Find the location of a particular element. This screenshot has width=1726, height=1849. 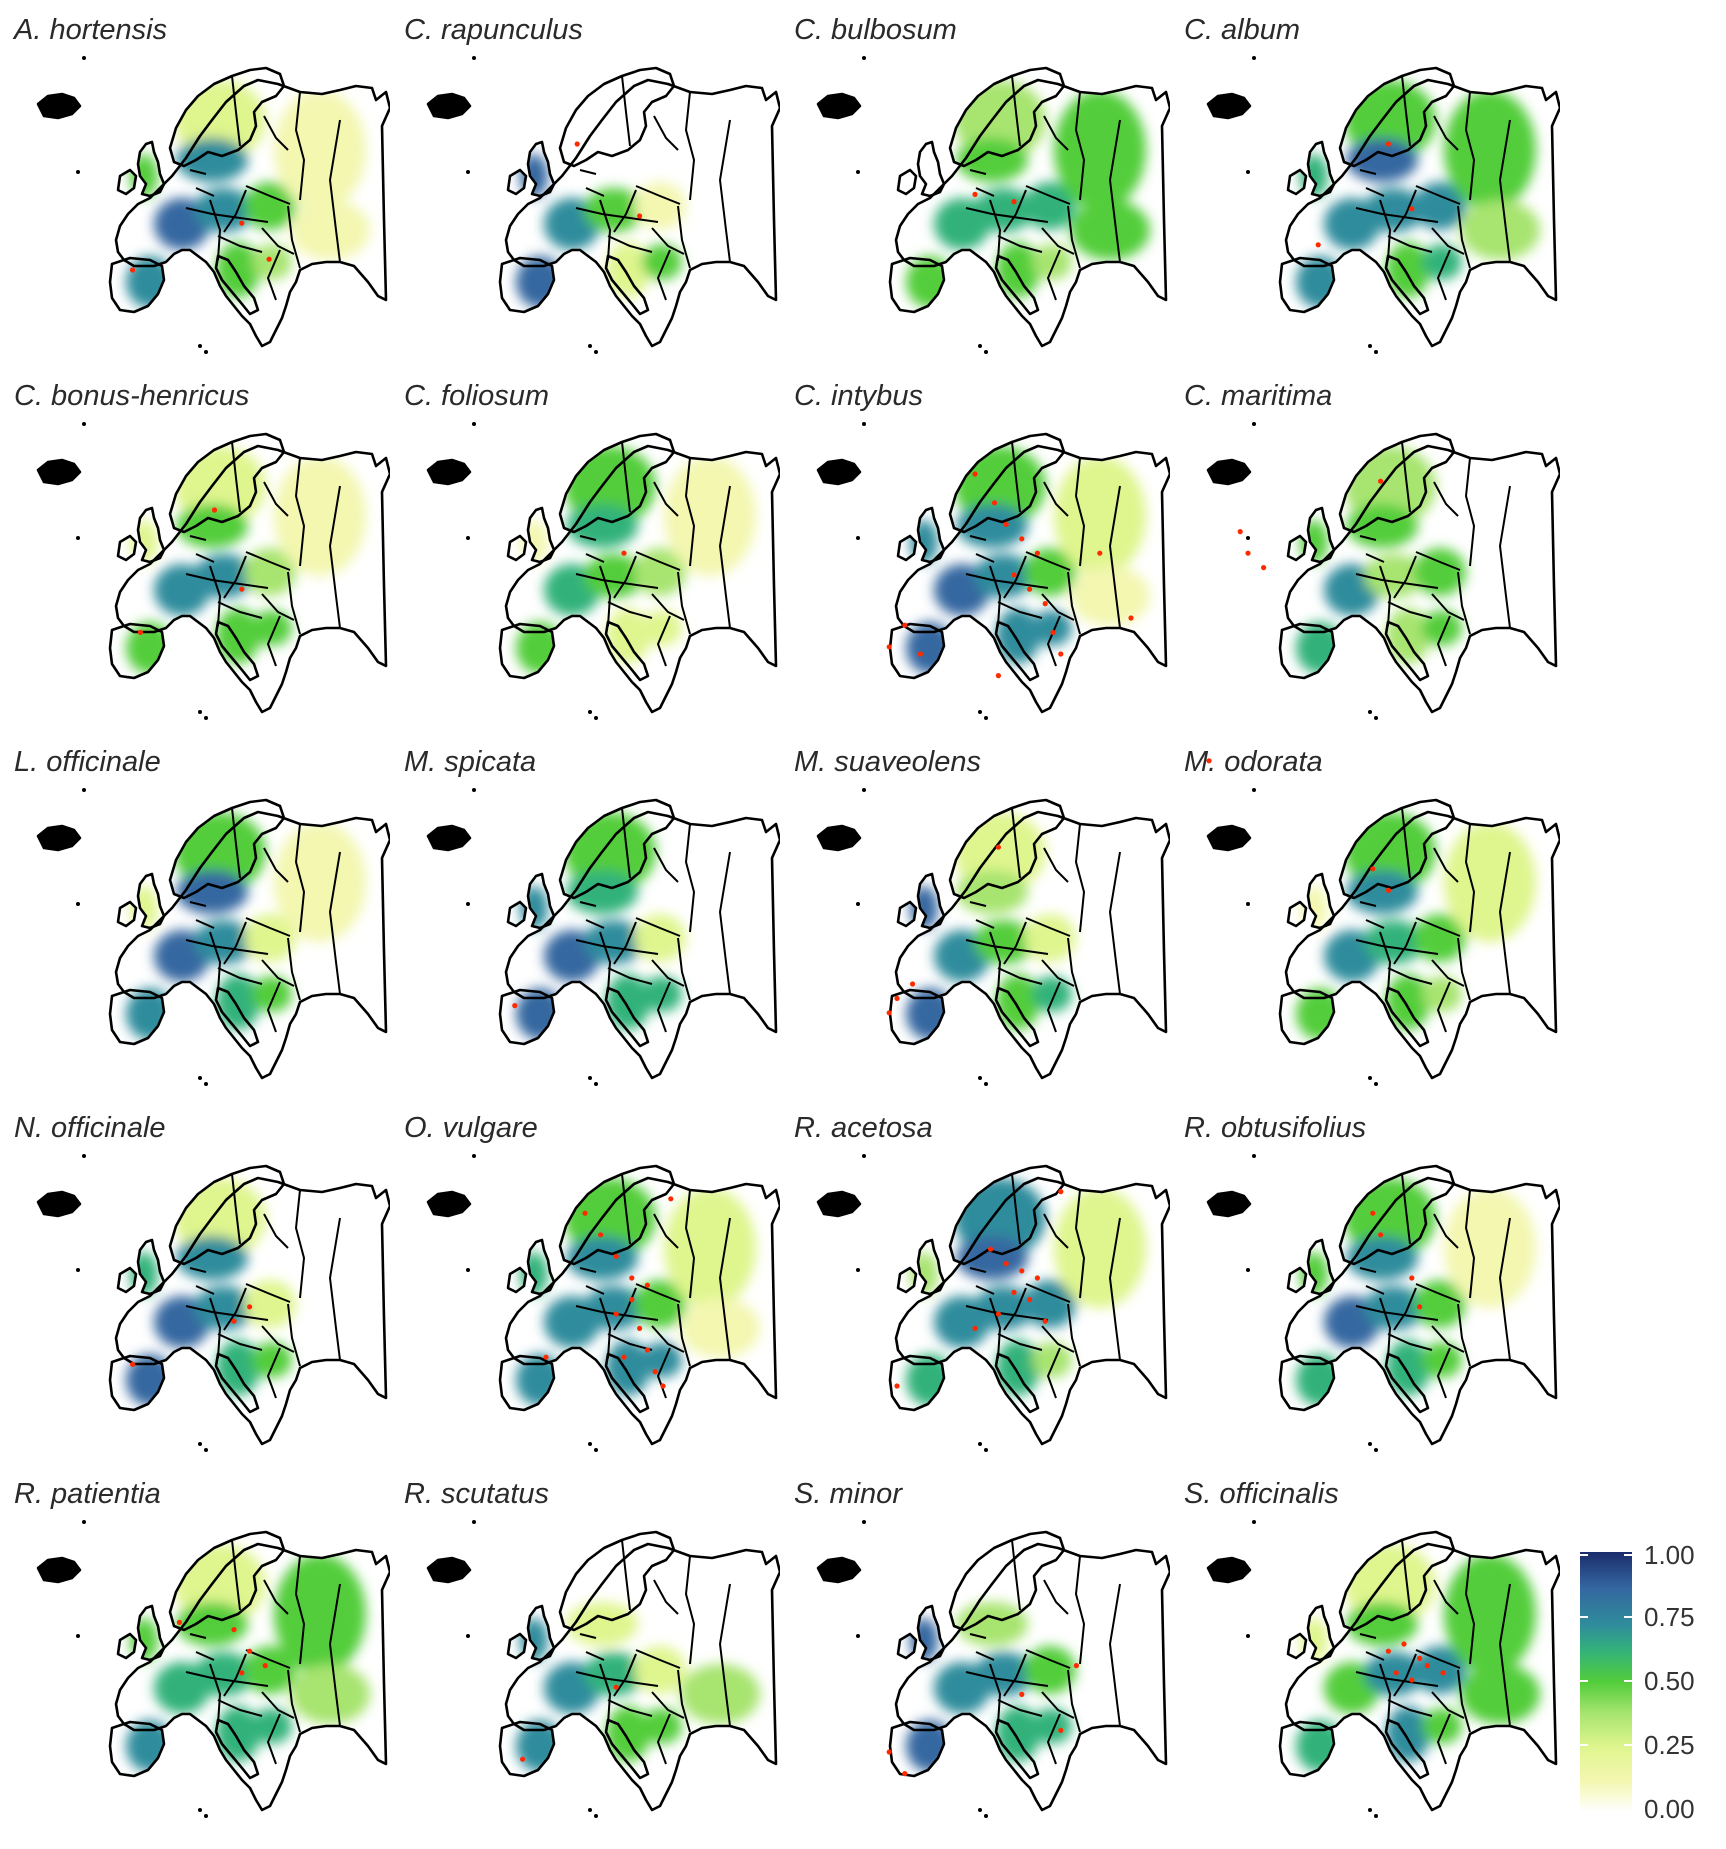

species-name: S. officinalis is located at coordinates (1261, 1494).